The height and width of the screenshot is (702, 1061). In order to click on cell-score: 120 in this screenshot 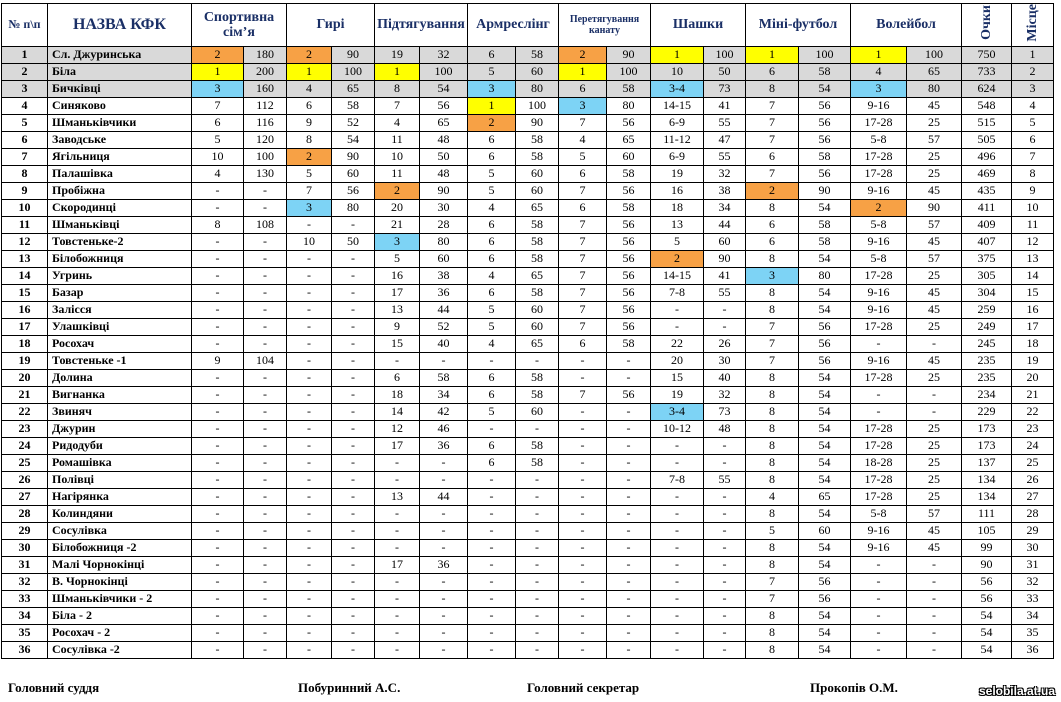, I will do `click(265, 139)`.